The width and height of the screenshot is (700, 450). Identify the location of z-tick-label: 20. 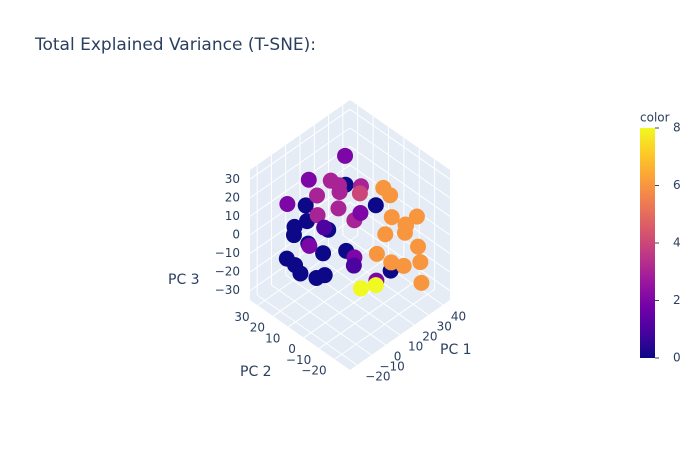
(232, 197).